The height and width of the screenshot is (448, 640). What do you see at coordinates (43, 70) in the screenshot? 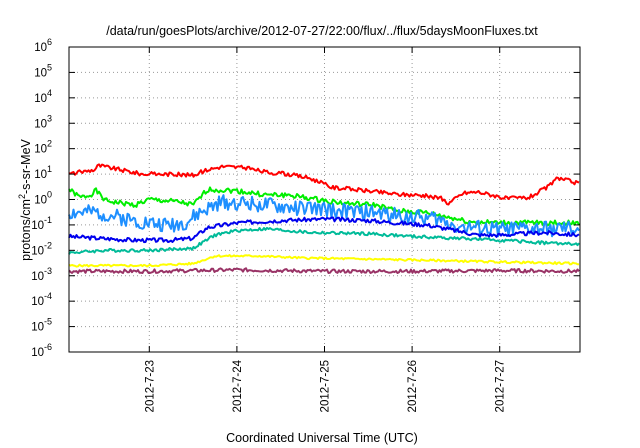
I see `y-tick-label: 10⁵` at bounding box center [43, 70].